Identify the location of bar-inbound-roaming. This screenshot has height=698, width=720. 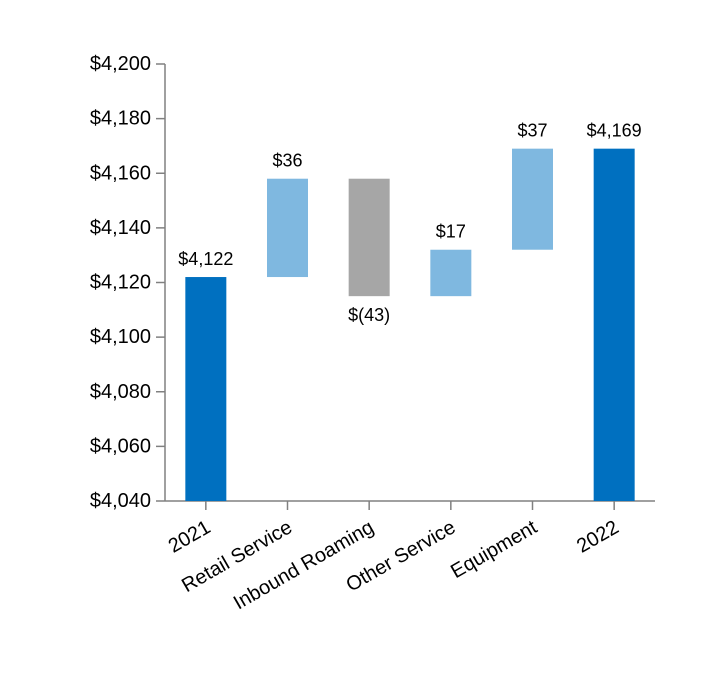
(369, 237).